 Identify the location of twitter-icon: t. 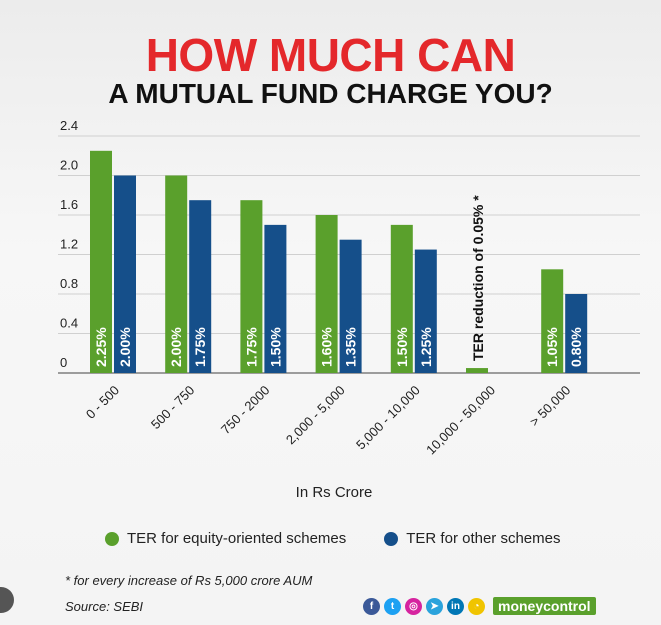
(392, 606).